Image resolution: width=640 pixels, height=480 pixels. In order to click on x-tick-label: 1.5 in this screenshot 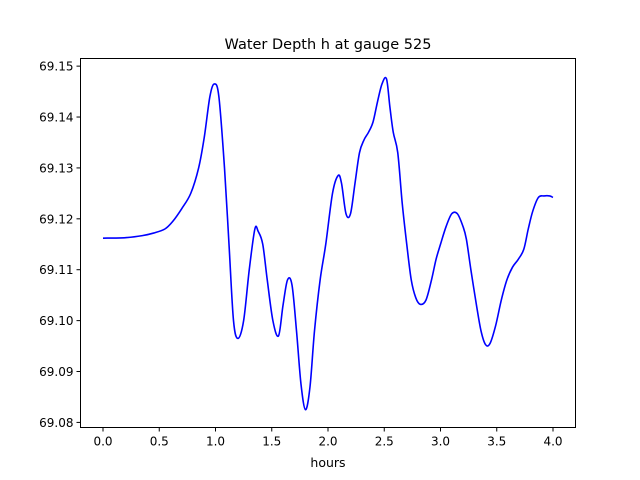, I will do `click(271, 442)`.